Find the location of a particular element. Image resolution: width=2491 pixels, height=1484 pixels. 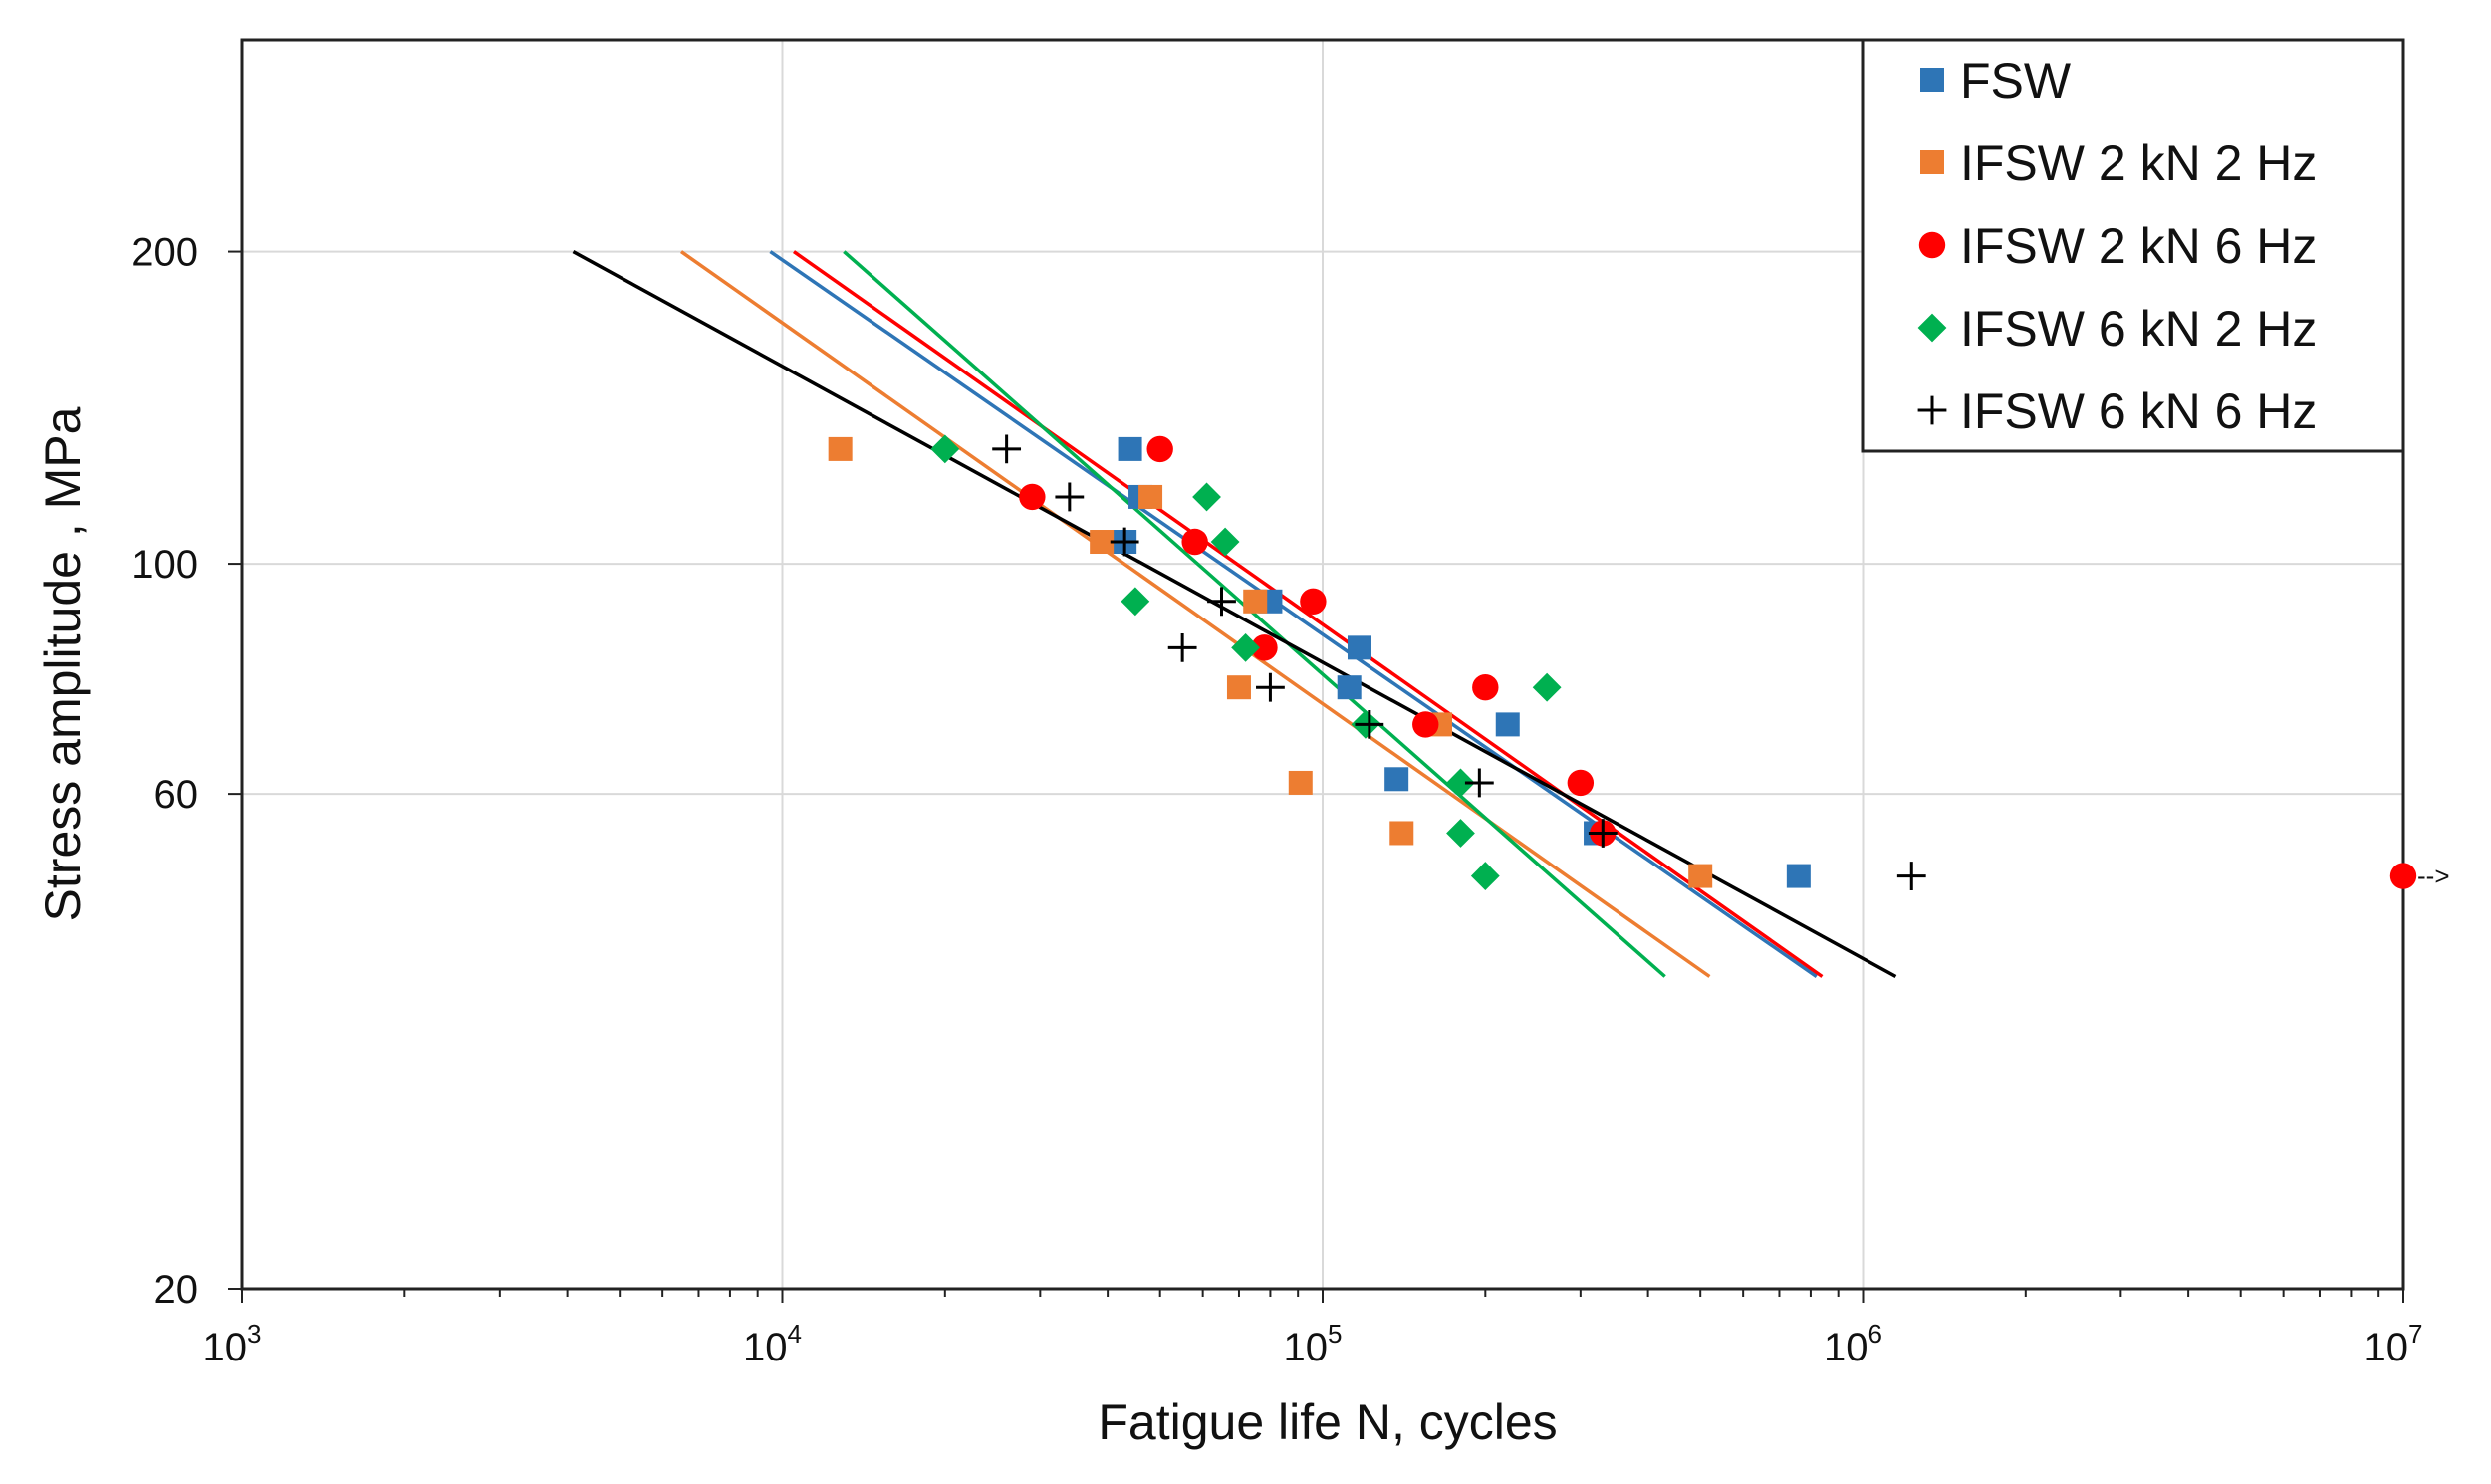

x-axis-title: Fatigue life N, cycles is located at coordinates (1327, 1422).